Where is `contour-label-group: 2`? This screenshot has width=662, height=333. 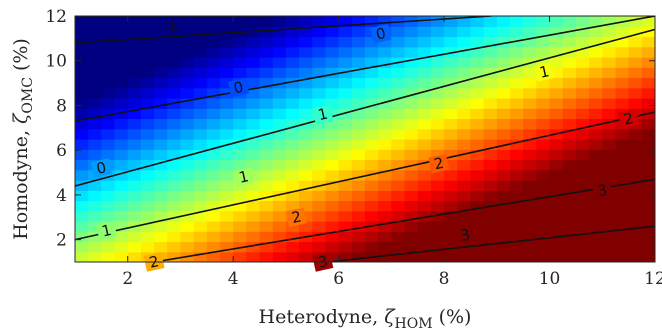
contour-label-group: 2 is located at coordinates (439, 163).